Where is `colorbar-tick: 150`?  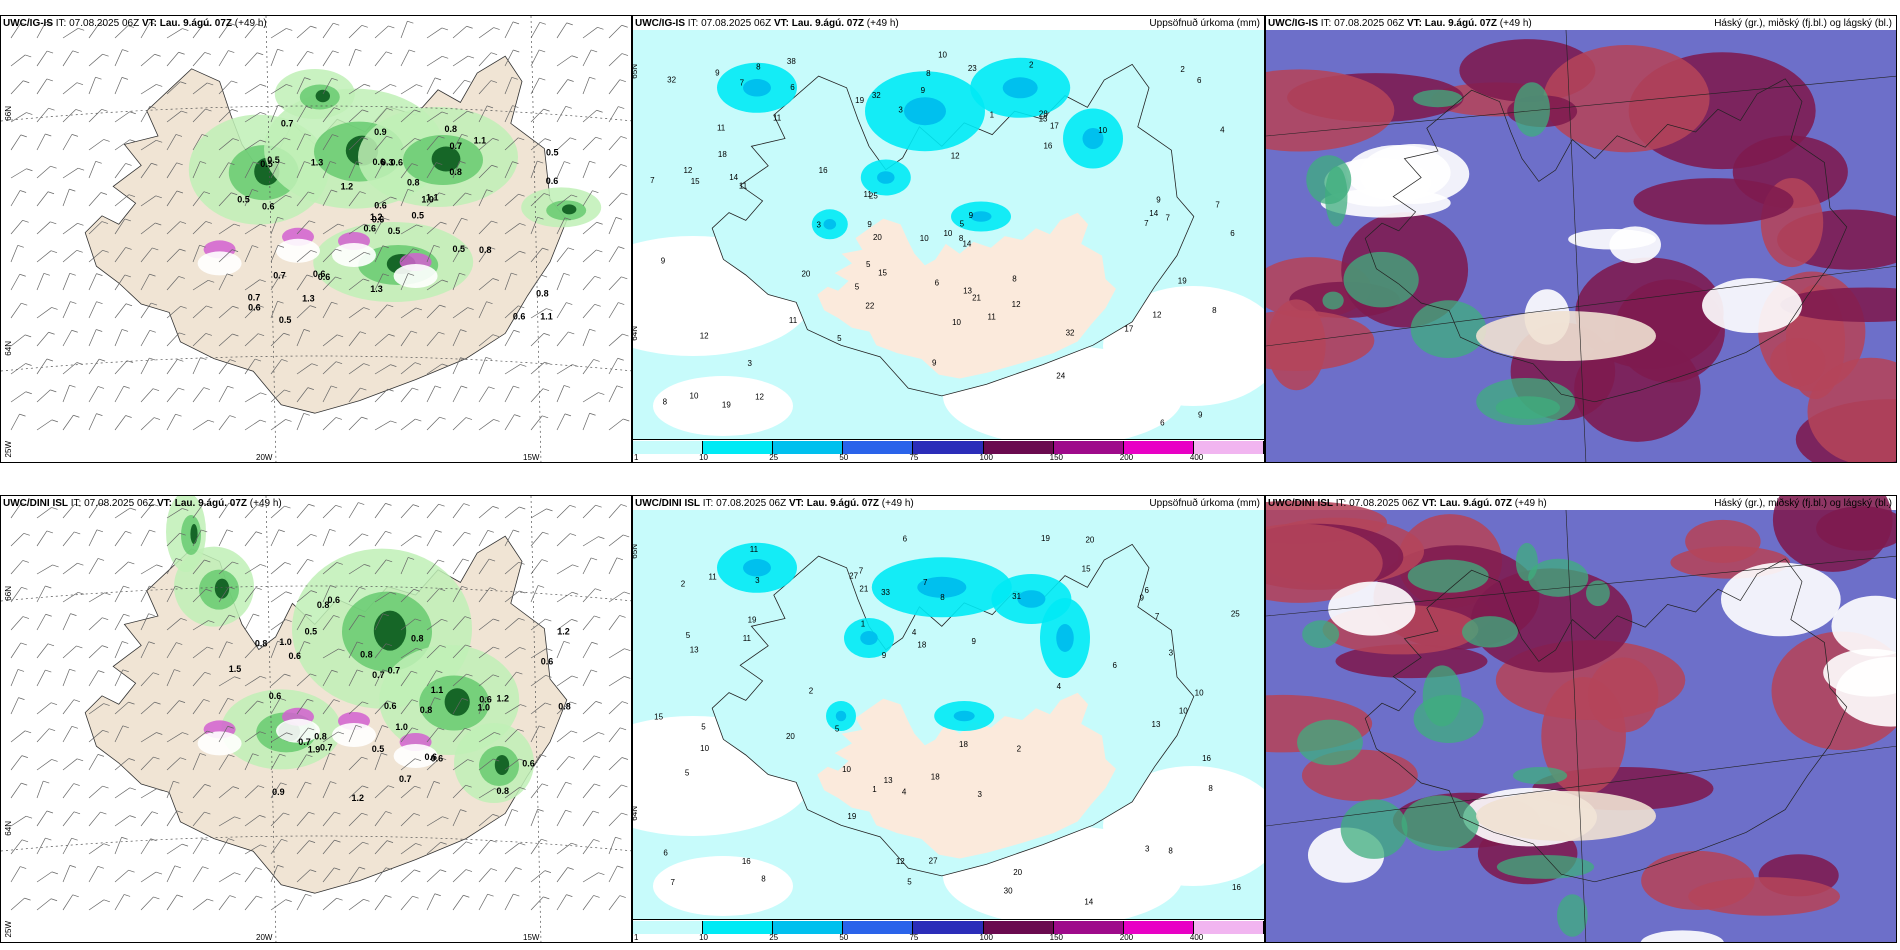
colorbar-tick: 150 is located at coordinates (1056, 457).